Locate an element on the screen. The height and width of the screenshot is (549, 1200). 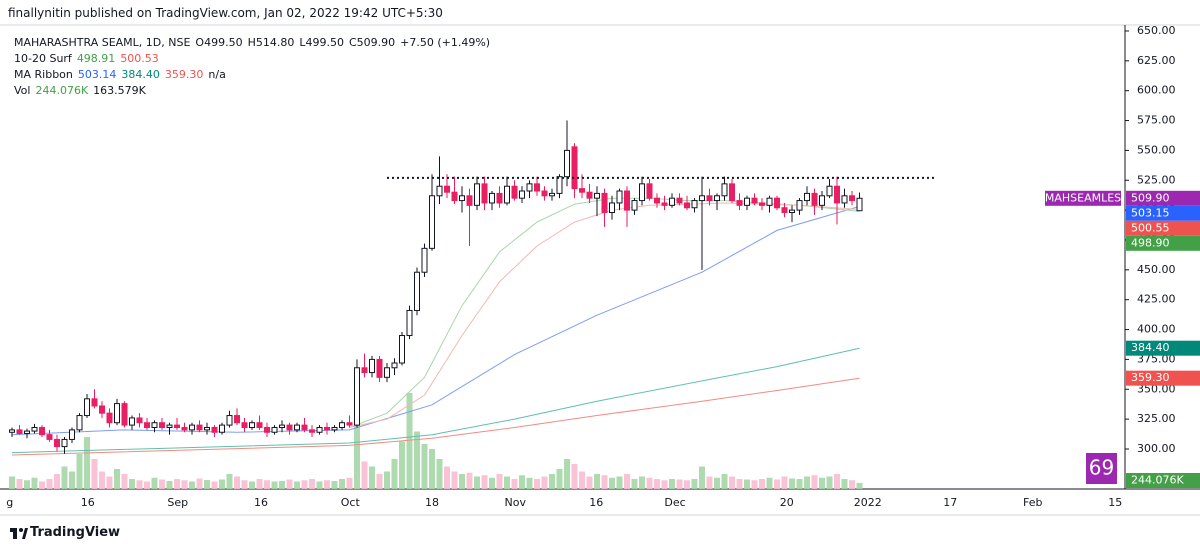
x-tick-label: Sep is located at coordinates (177, 502).